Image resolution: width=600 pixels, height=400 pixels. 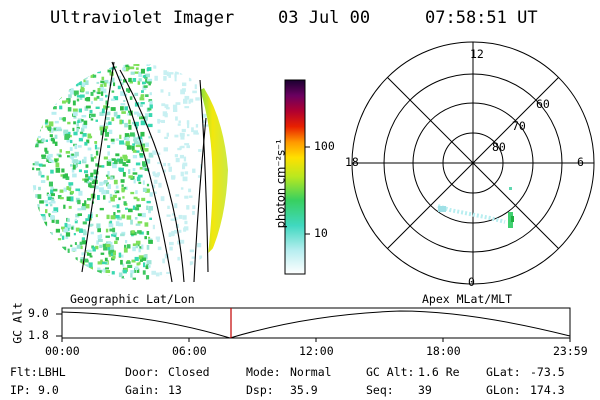 I want to click on colorbar-tick-100: 100, so click(x=324, y=146).